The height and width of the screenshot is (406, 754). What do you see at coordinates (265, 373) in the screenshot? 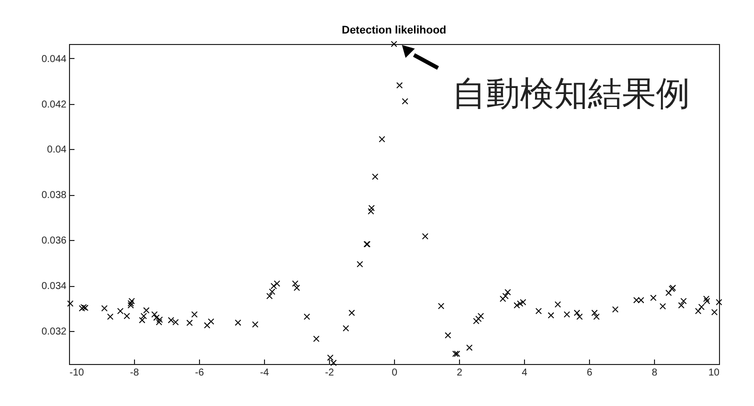
I see `x-tick-label: -4` at bounding box center [265, 373].